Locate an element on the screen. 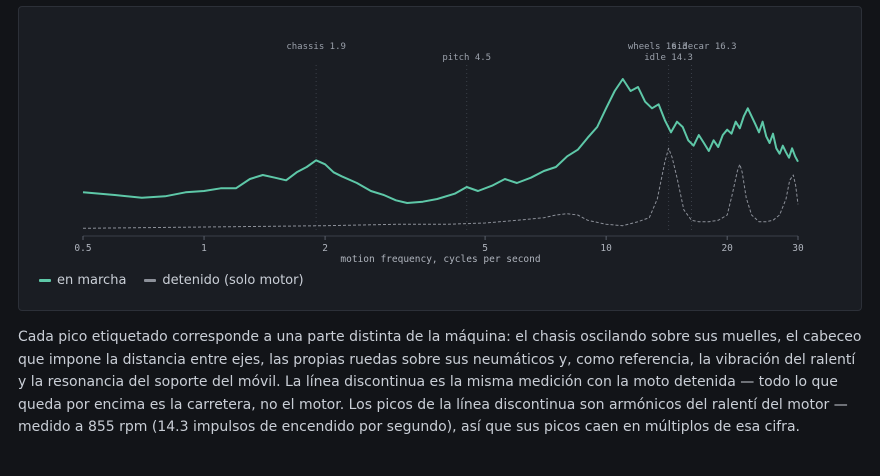 The width and height of the screenshot is (880, 476). x-tick-label-1: 1 is located at coordinates (204, 248).